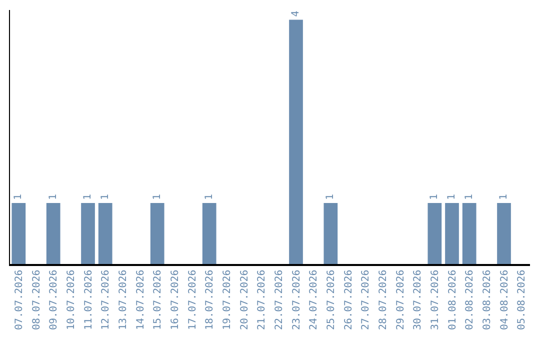 This screenshot has width=540, height=340. What do you see at coordinates (54, 300) in the screenshot?
I see `x-tick-label: 09.07.2026` at bounding box center [54, 300].